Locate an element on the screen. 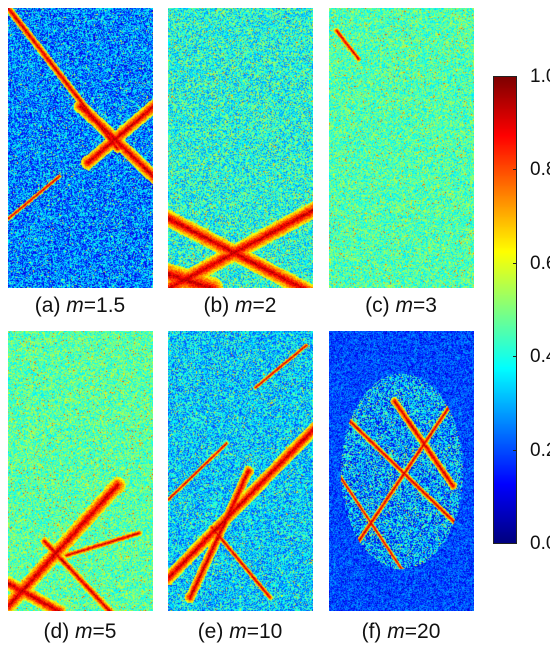 The height and width of the screenshot is (655, 550). field-map-e is located at coordinates (240, 471).